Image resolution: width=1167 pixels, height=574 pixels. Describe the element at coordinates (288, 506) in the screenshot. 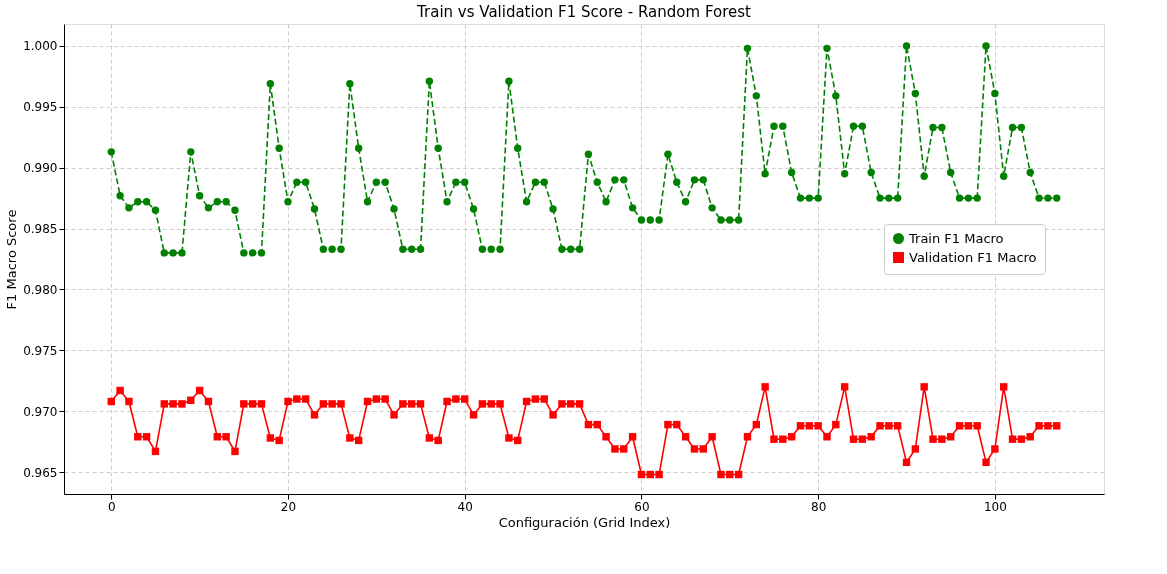

I see `x-tick-label: 20` at that location.